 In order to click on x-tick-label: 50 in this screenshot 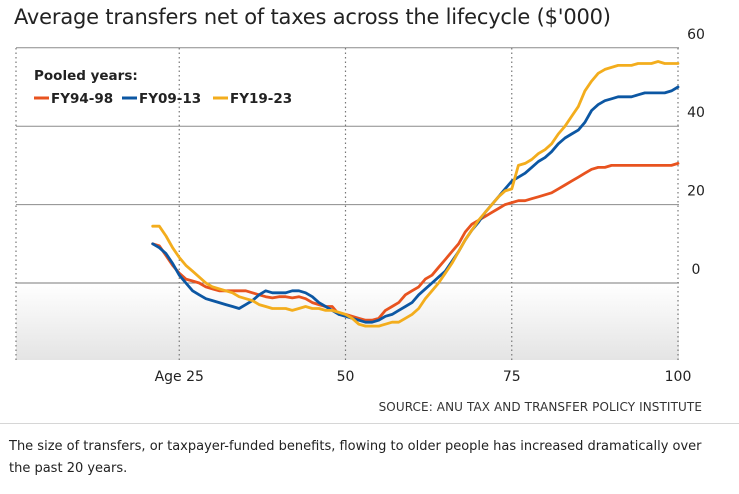, I will do `click(346, 377)`.